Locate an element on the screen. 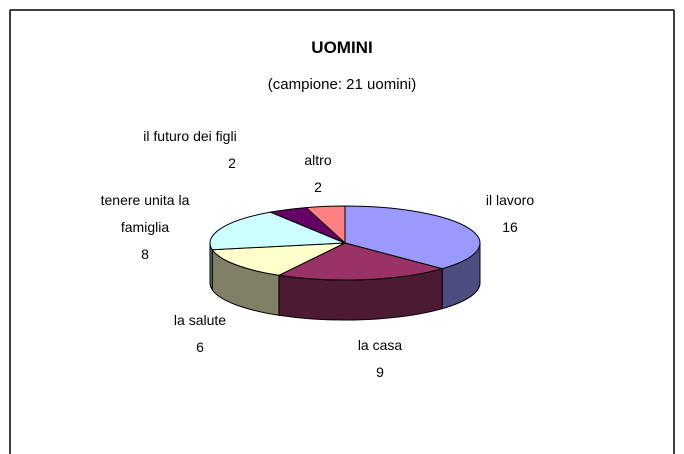 The image size is (684, 454). slice-label: la salute is located at coordinates (200, 320).